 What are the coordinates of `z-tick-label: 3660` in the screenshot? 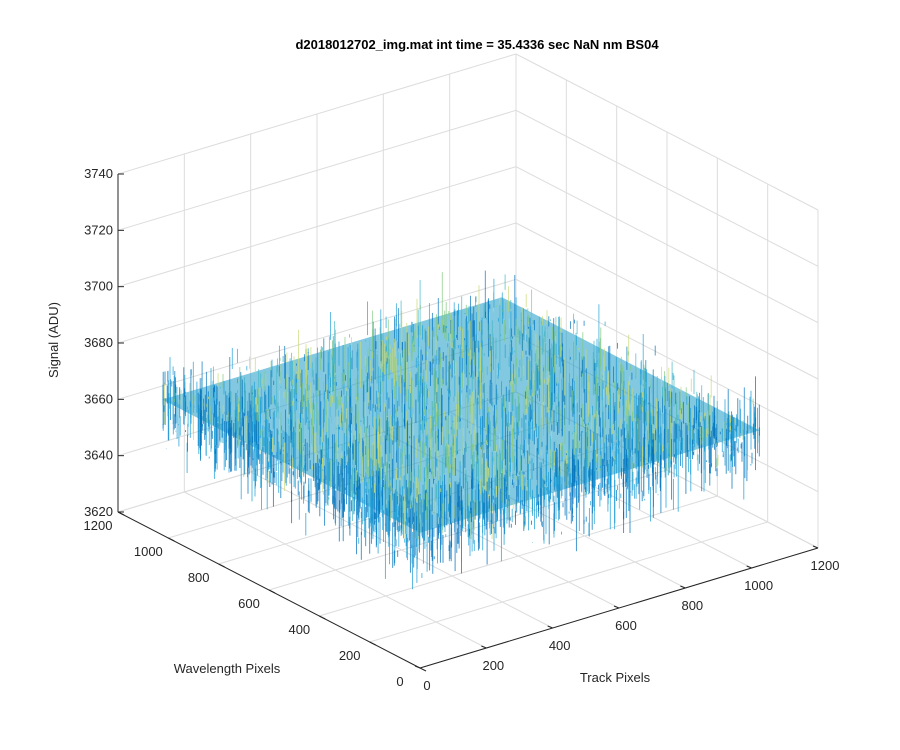 It's located at (98, 398).